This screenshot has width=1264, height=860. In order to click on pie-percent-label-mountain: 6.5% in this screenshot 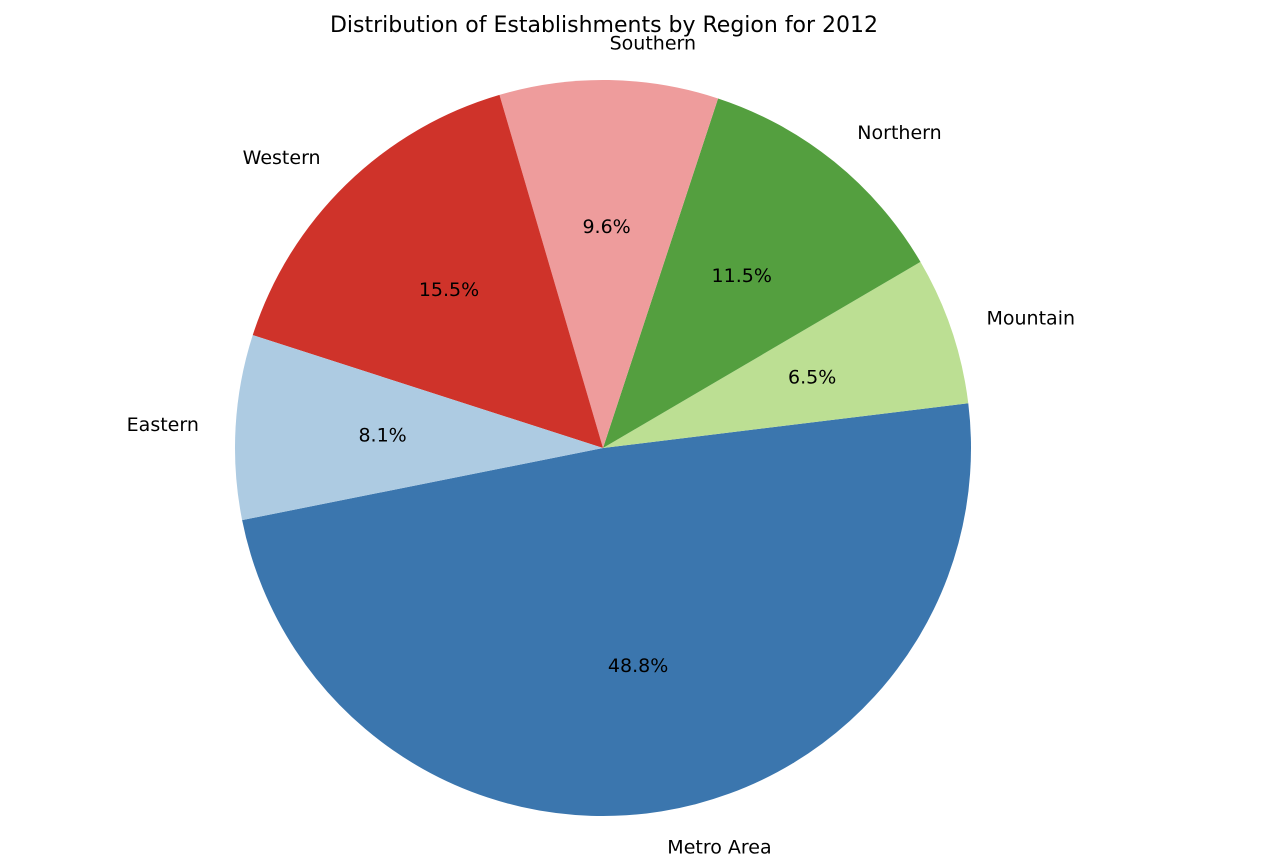, I will do `click(812, 377)`.